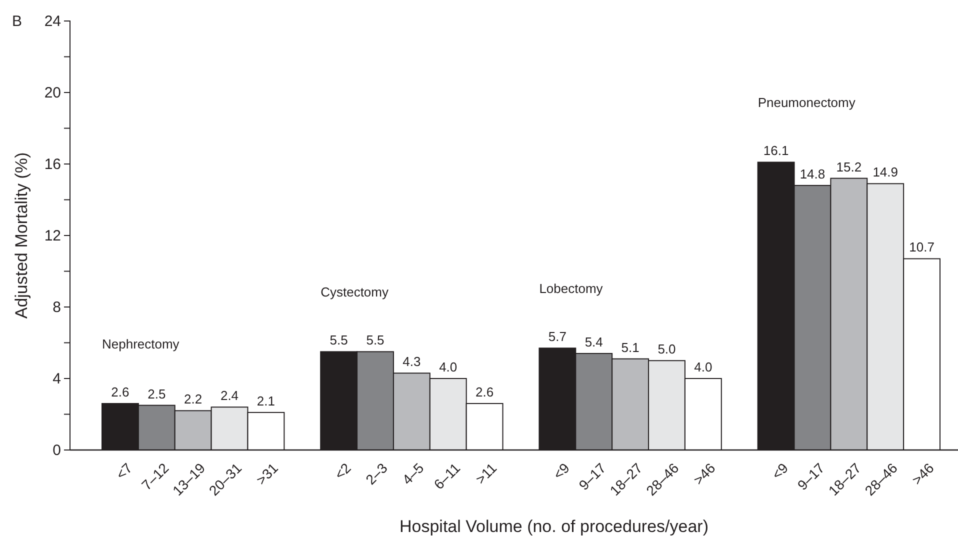 The image size is (958, 543). Describe the element at coordinates (776, 150) in the screenshot. I see `data-label: 16.1` at that location.